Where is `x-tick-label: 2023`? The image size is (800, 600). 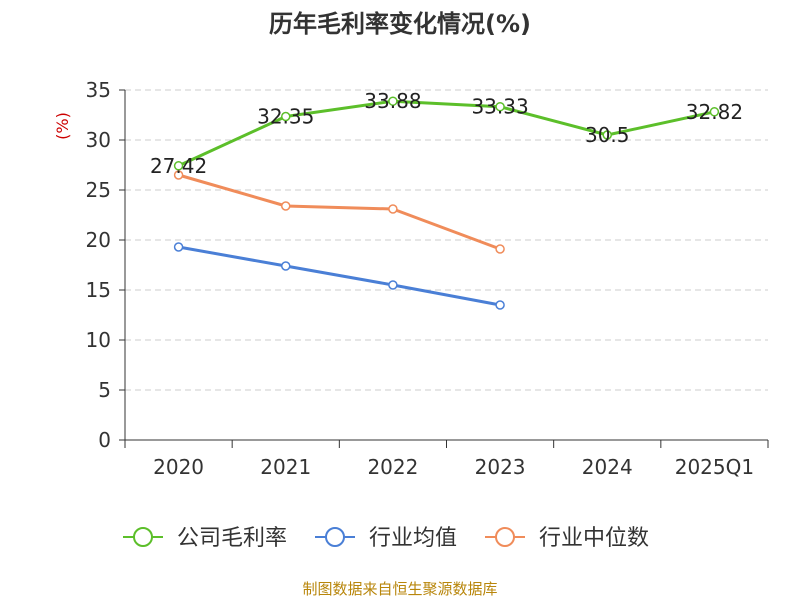
x-tick-label: 2023 is located at coordinates (500, 467).